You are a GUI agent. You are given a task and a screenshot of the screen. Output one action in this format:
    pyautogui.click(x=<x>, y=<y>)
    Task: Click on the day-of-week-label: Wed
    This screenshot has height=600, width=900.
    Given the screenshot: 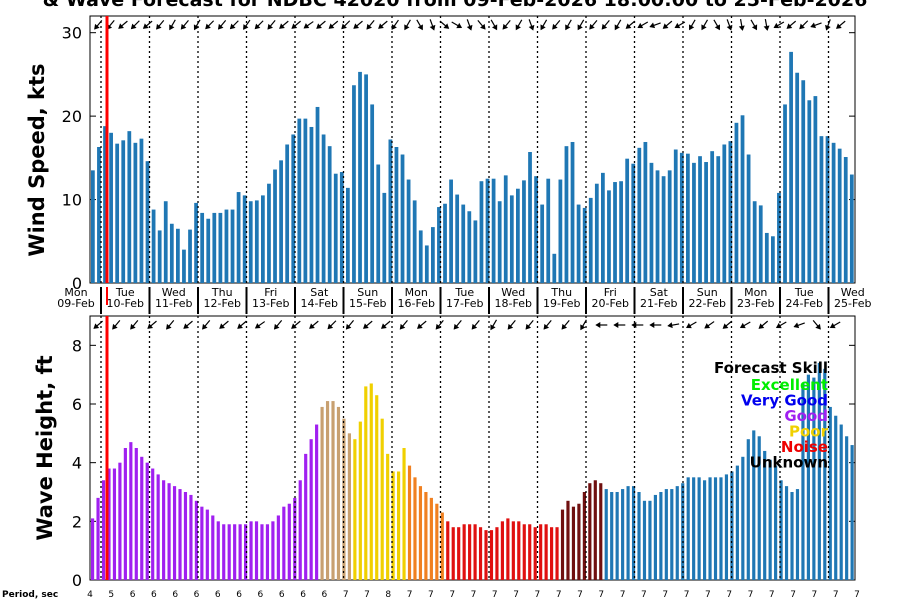 What is the action you would take?
    pyautogui.click(x=513, y=292)
    